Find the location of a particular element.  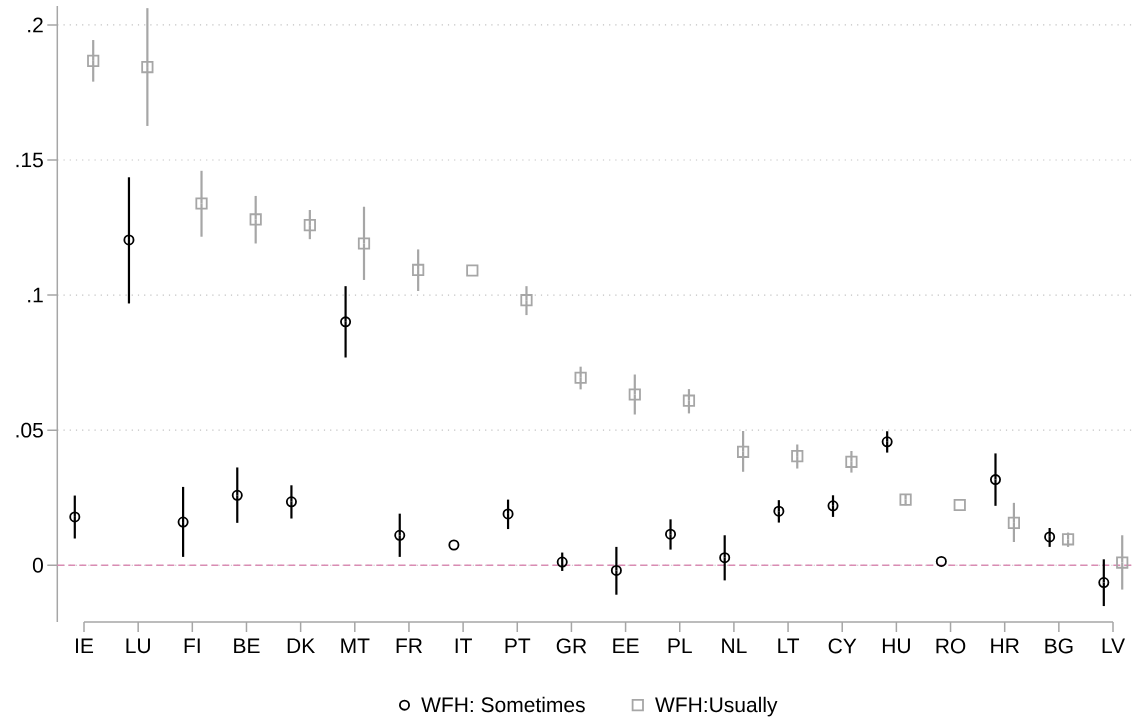

x-tick-label: IT is located at coordinates (463, 645).